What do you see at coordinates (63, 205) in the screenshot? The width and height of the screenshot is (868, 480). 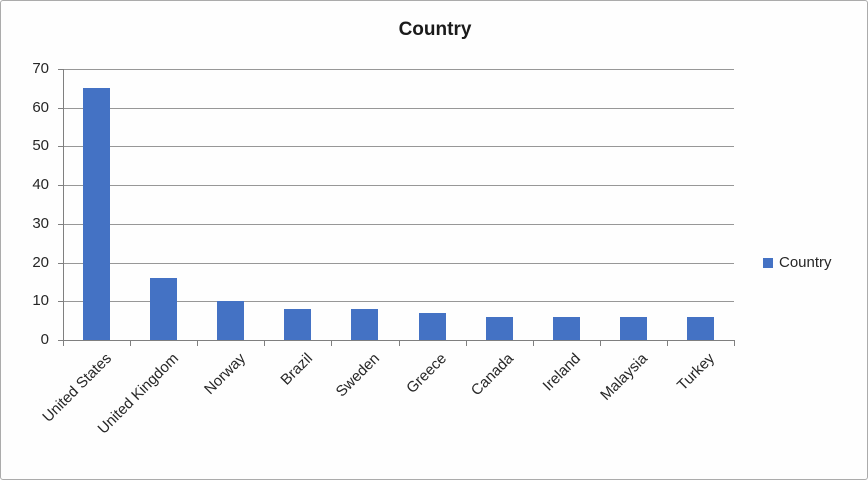 I see `y-axis-line` at bounding box center [63, 205].